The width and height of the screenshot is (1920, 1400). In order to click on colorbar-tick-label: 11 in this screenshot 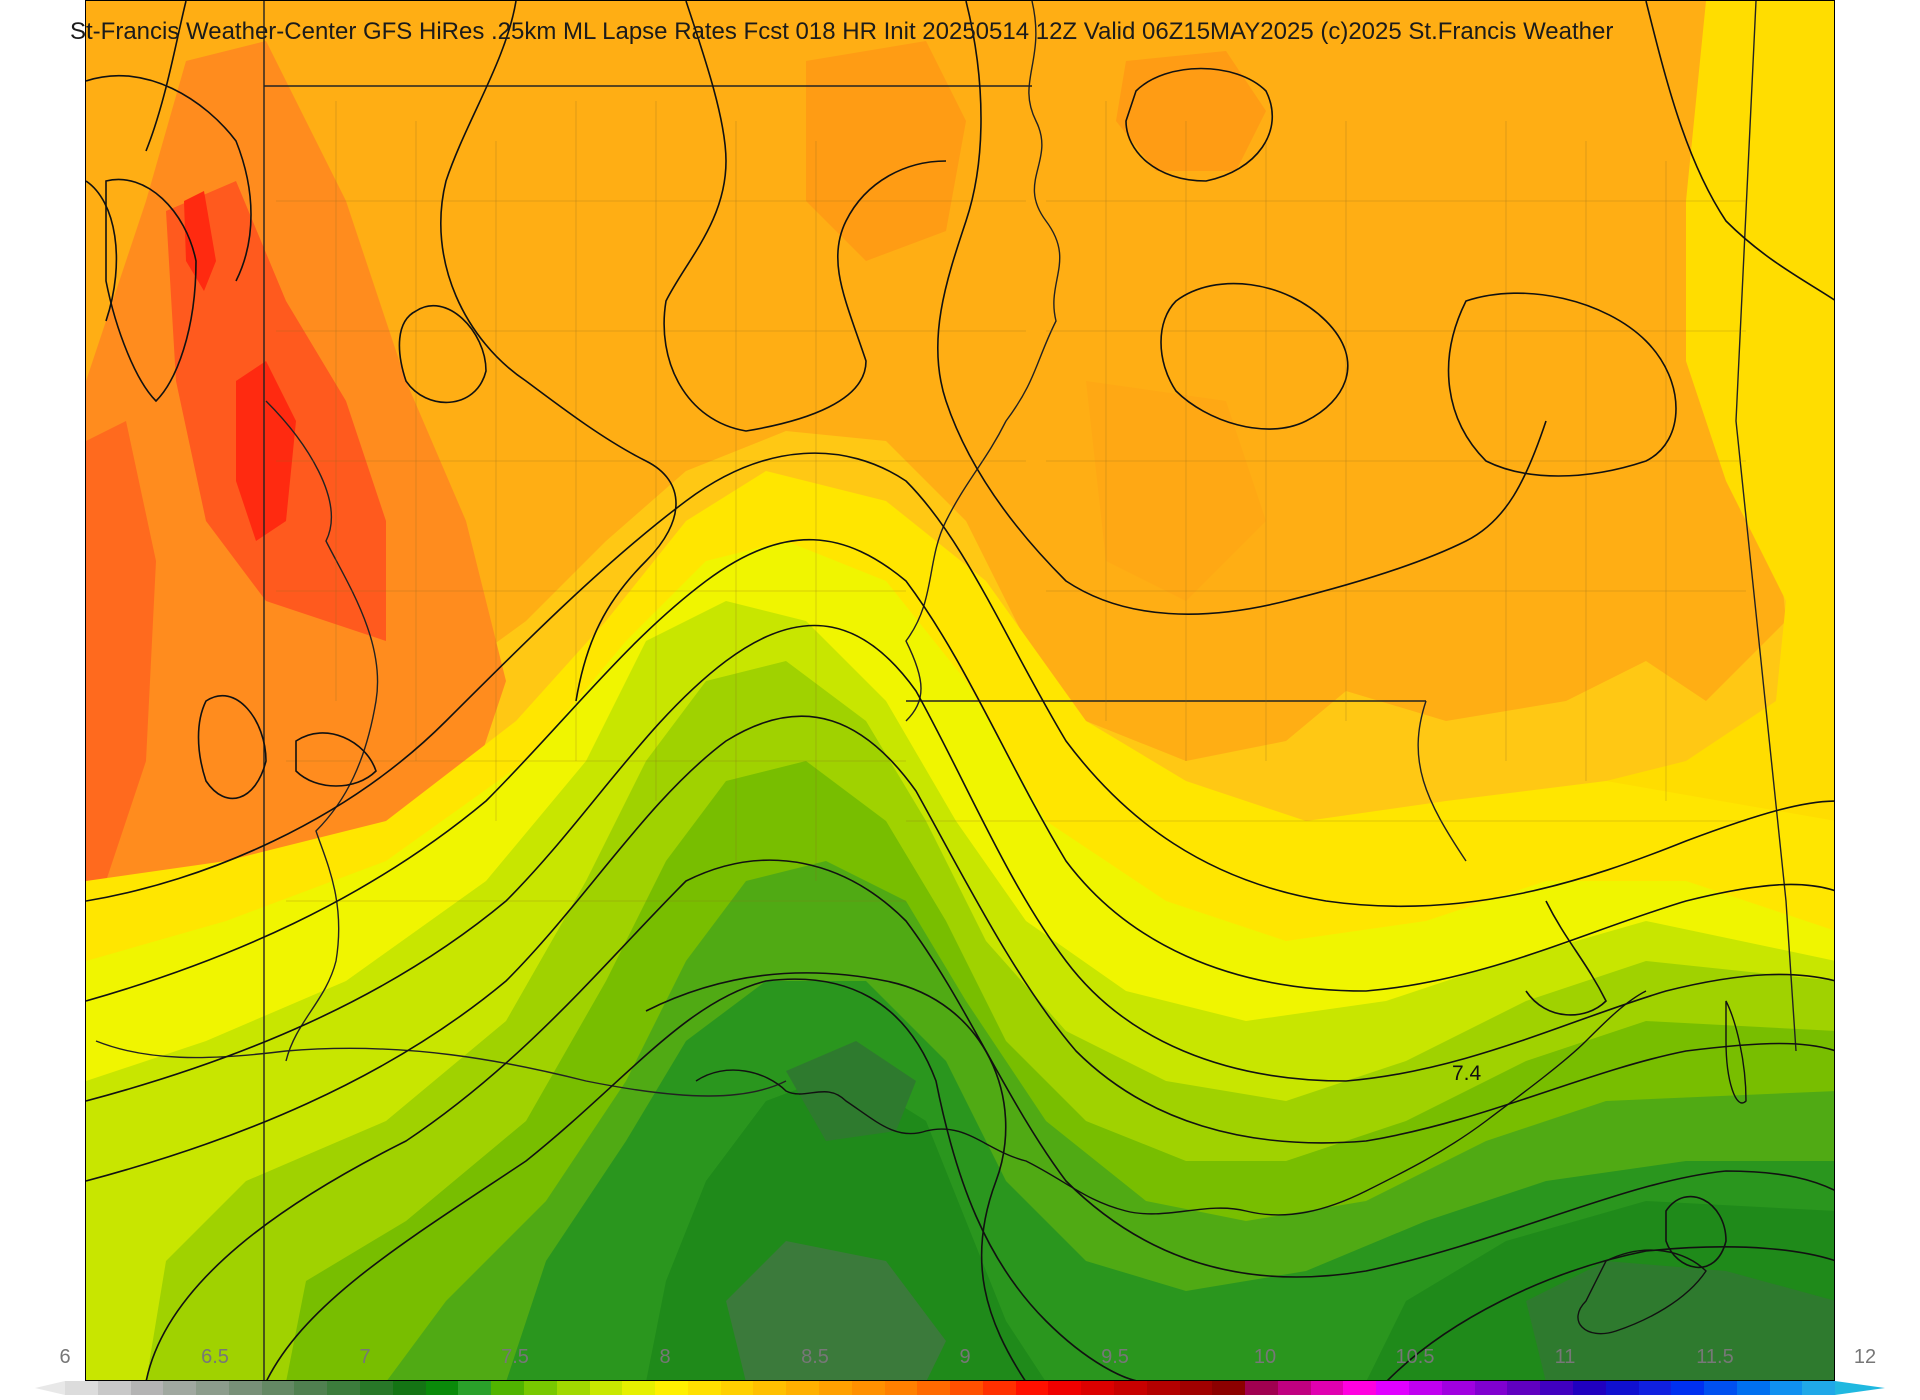, I will do `click(1565, 1357)`.